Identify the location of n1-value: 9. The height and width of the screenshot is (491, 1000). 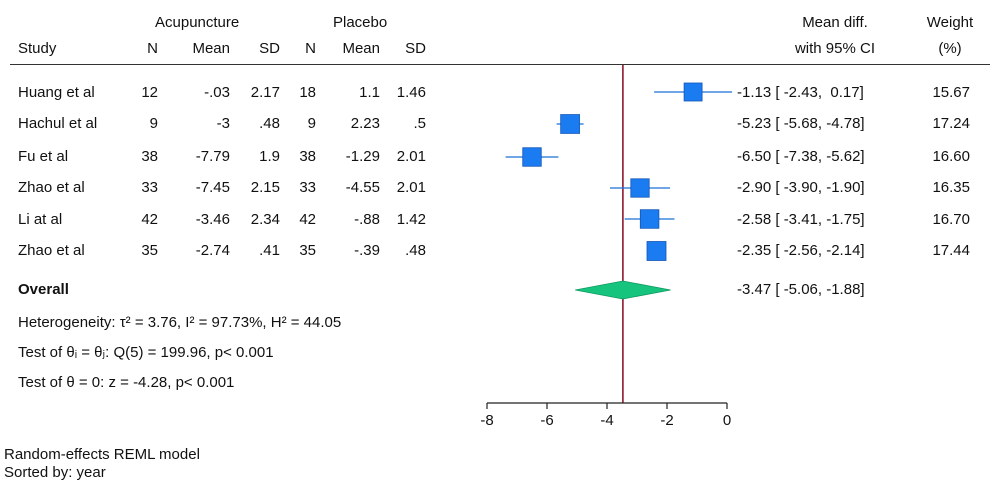
(153, 123).